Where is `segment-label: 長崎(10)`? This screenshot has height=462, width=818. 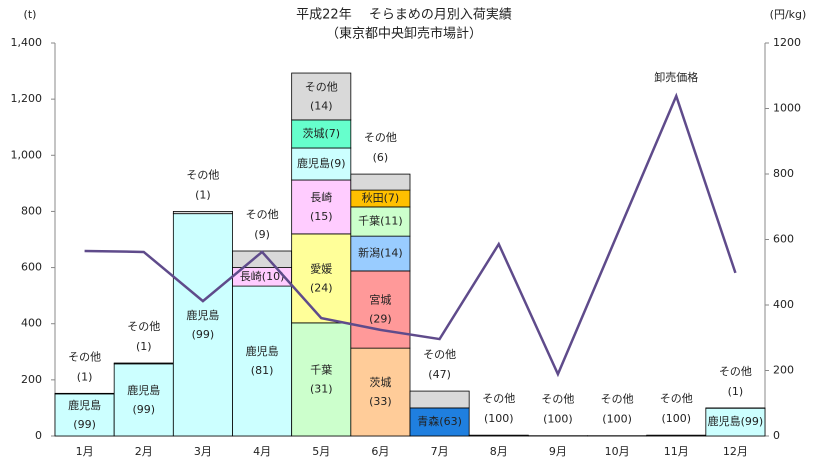
segment-label: 長崎(10) is located at coordinates (262, 276).